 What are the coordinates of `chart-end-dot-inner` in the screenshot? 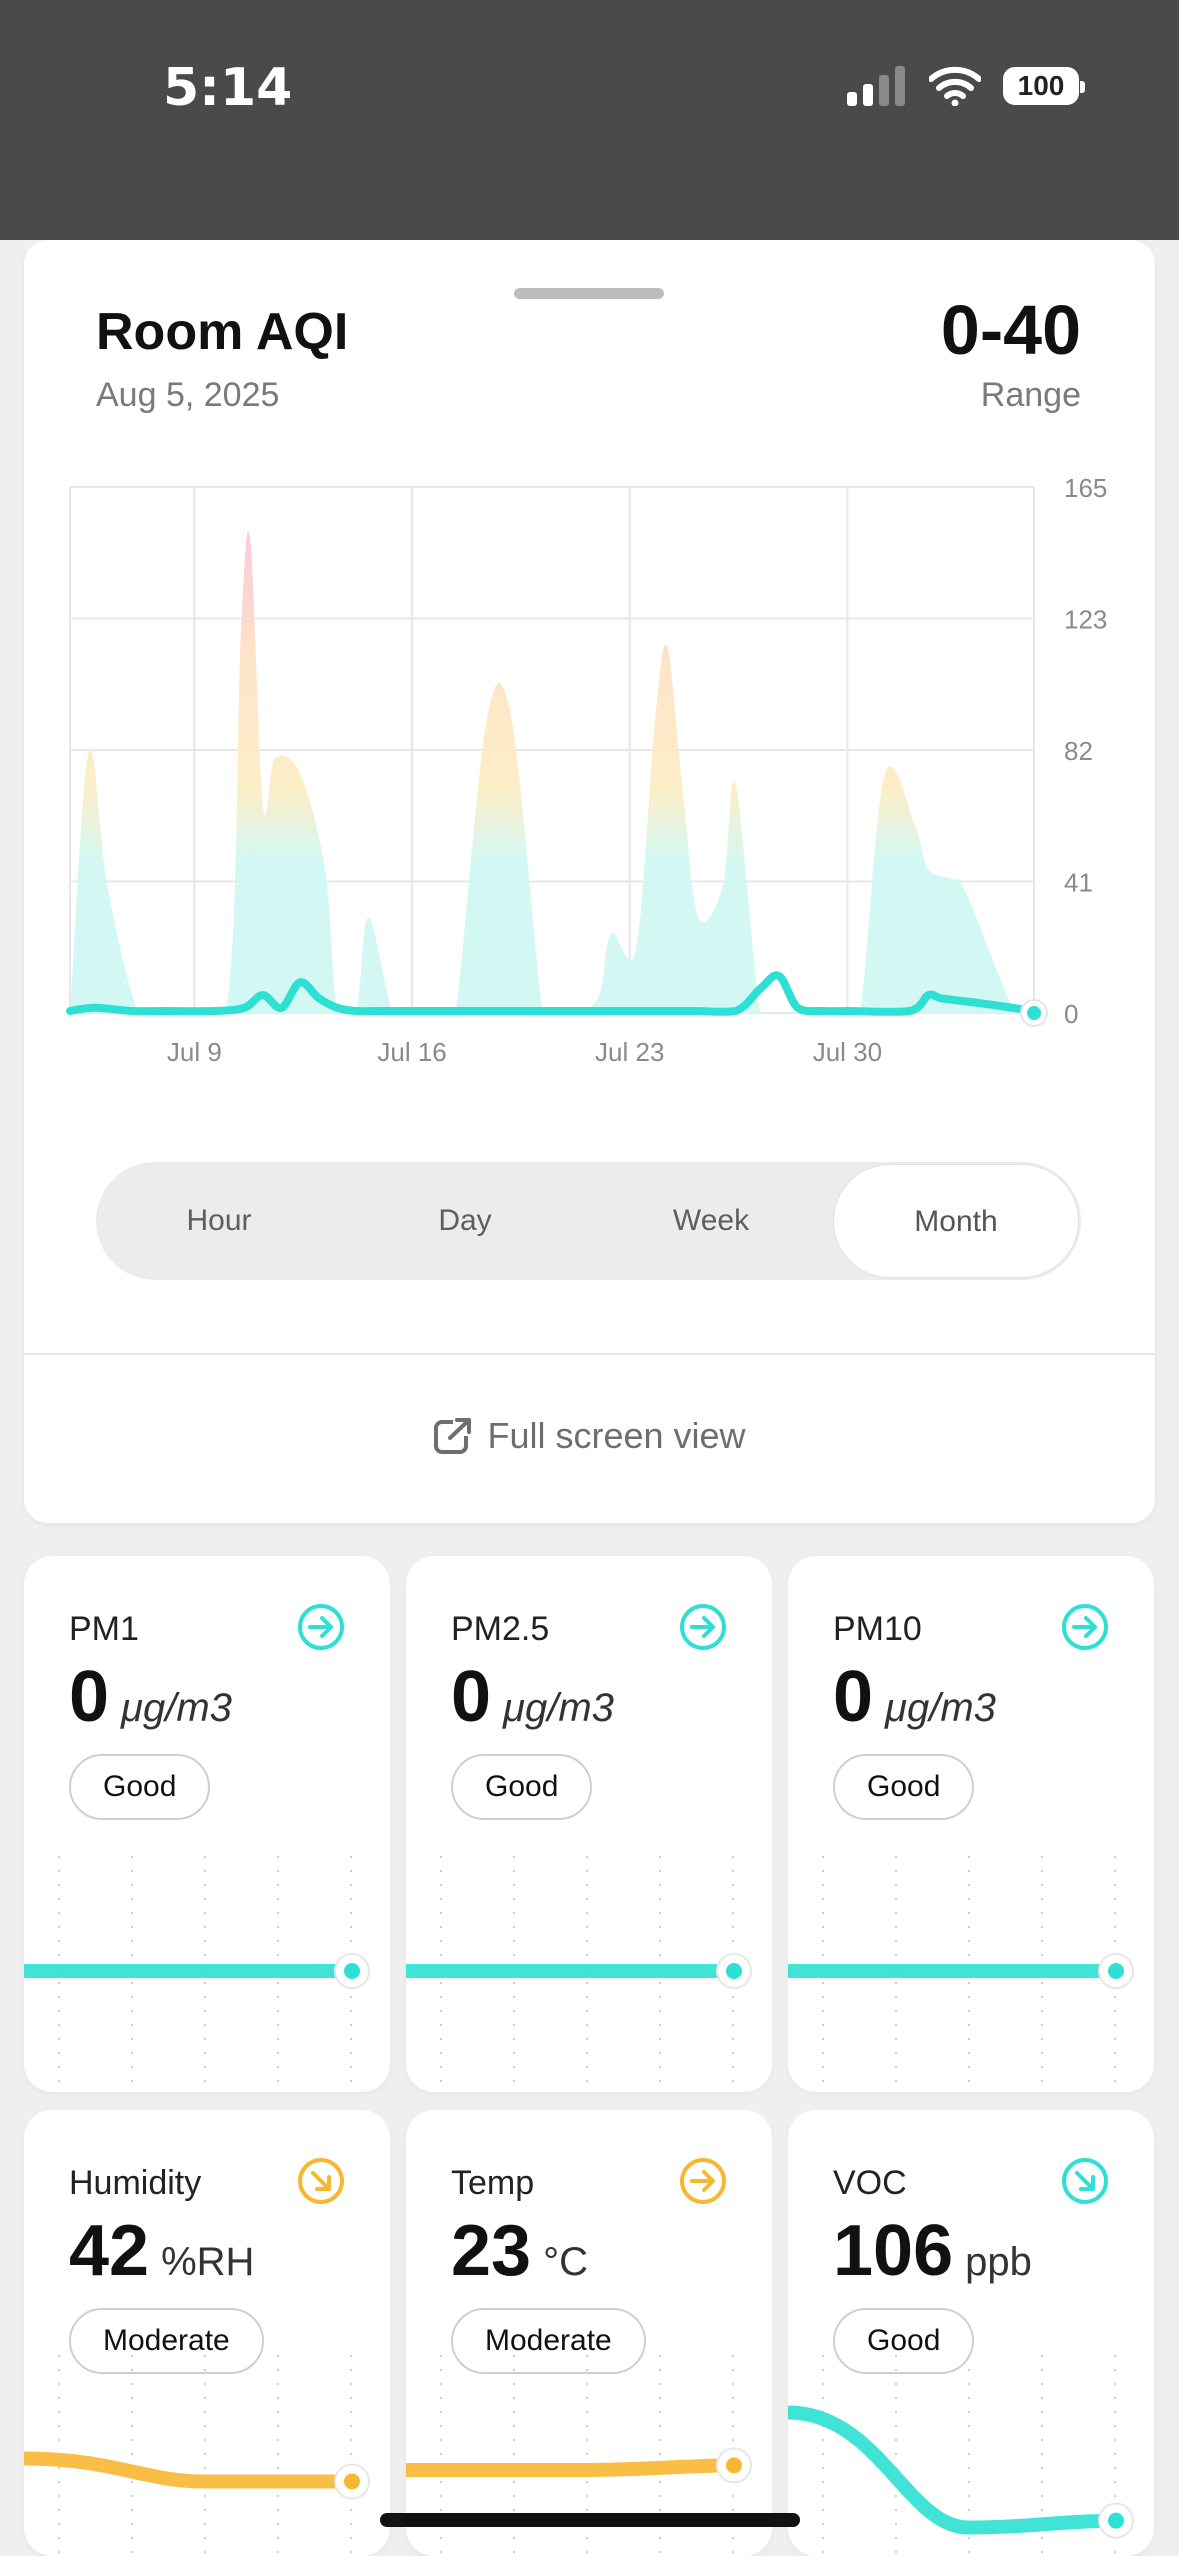 It's located at (1034, 1013).